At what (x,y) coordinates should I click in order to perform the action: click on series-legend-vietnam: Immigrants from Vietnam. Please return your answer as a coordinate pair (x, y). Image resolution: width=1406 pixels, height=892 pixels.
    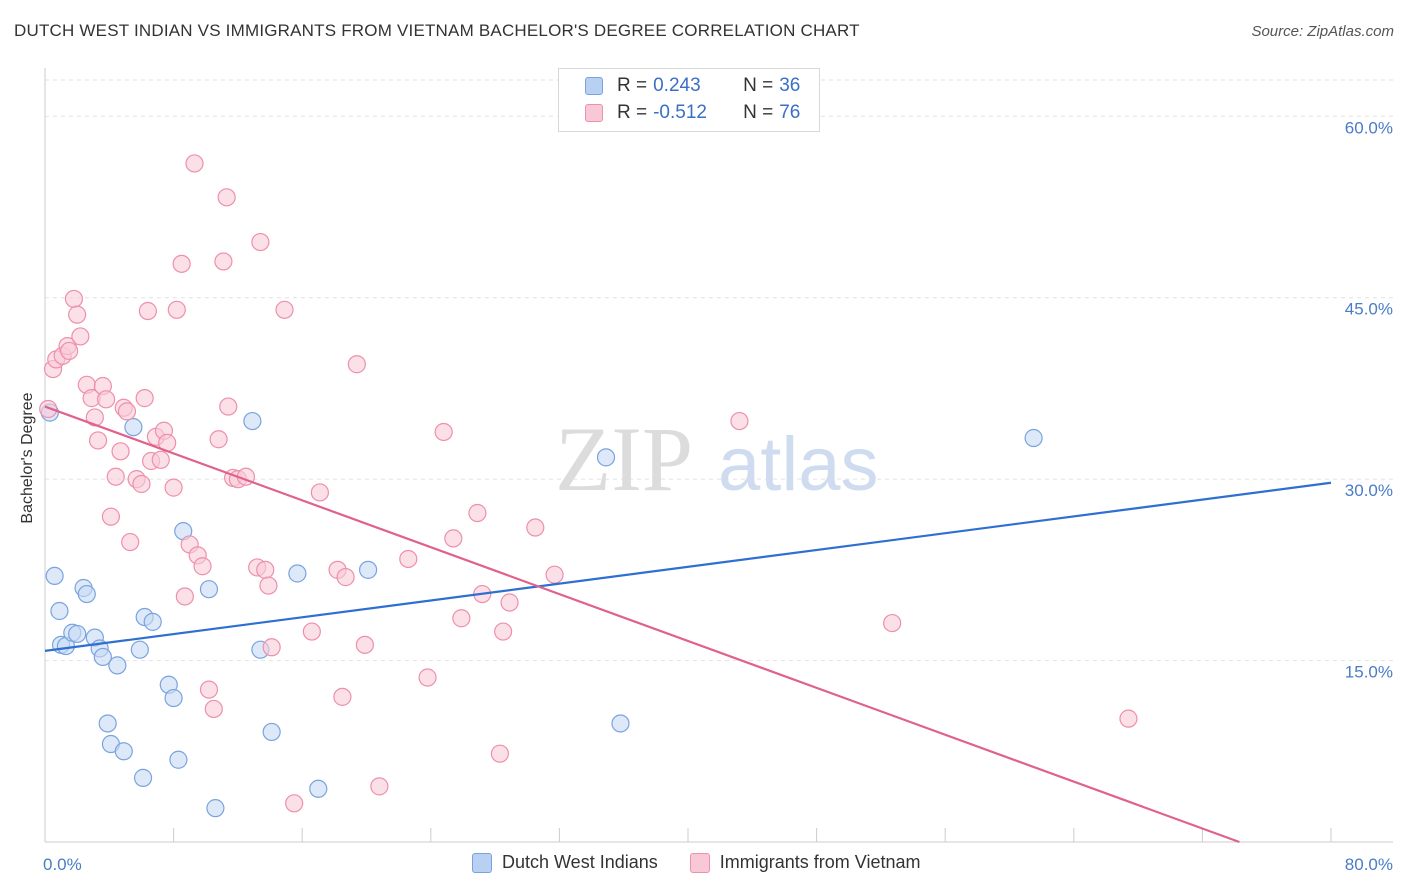
    Looking at the image, I should click on (804, 862).